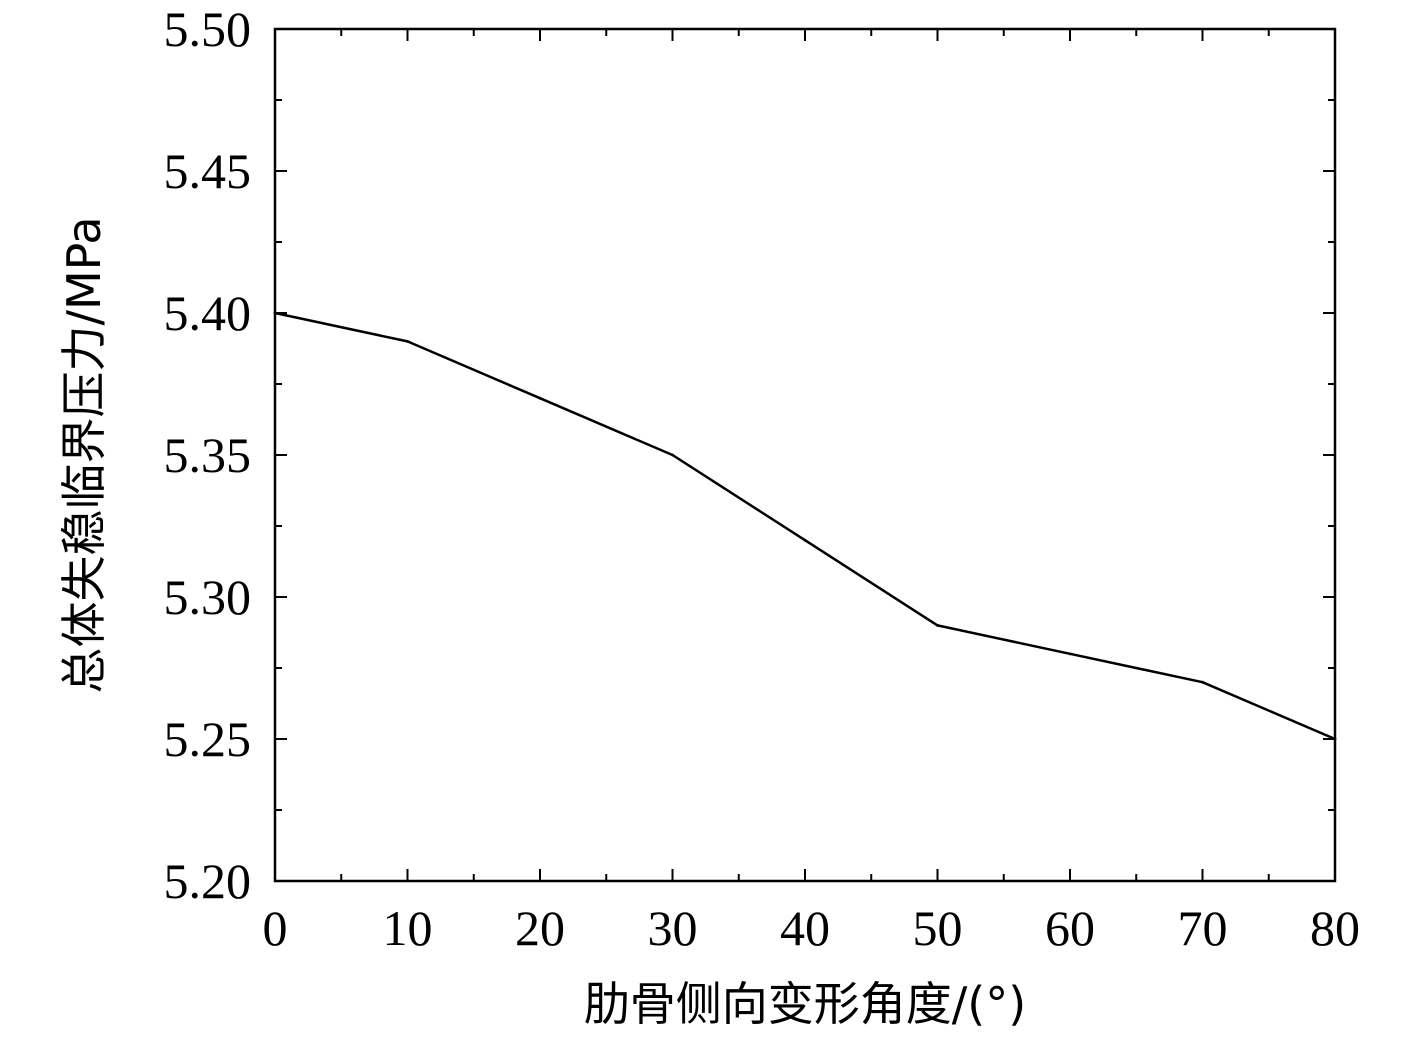 The image size is (1417, 1039). What do you see at coordinates (805, 928) in the screenshot?
I see `x-tick-label: 40` at bounding box center [805, 928].